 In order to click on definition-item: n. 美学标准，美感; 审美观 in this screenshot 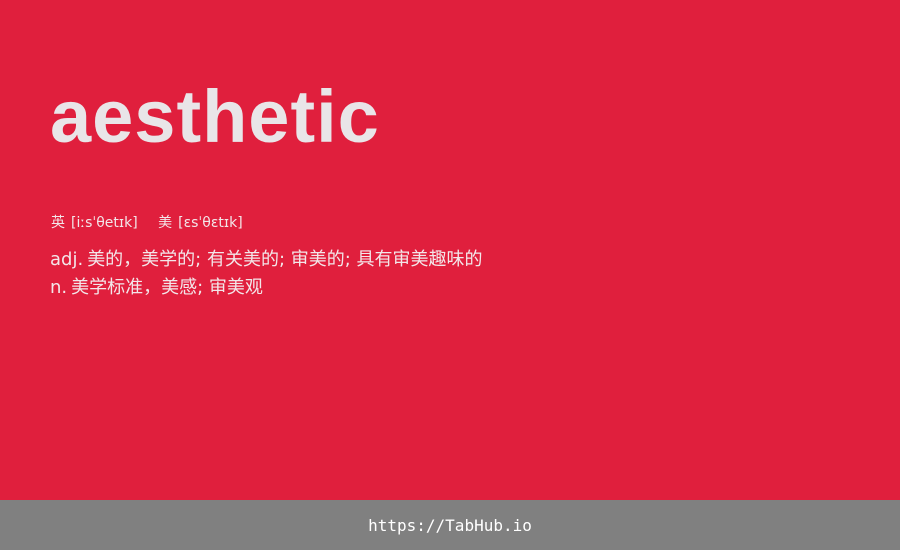, I will do `click(266, 288)`.